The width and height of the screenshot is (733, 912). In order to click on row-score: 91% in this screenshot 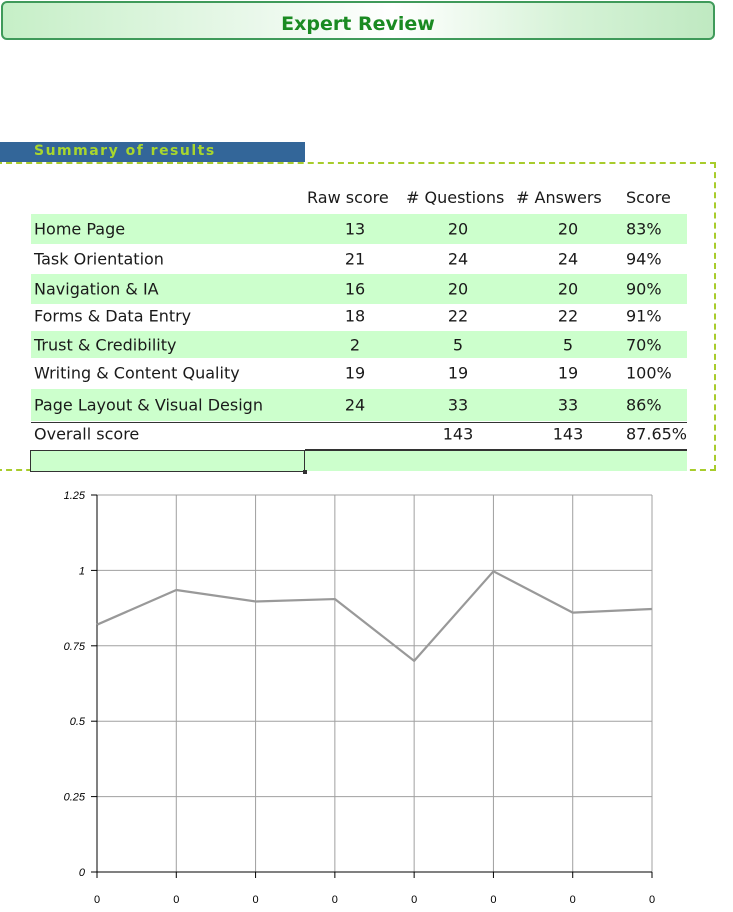, I will do `click(644, 316)`.